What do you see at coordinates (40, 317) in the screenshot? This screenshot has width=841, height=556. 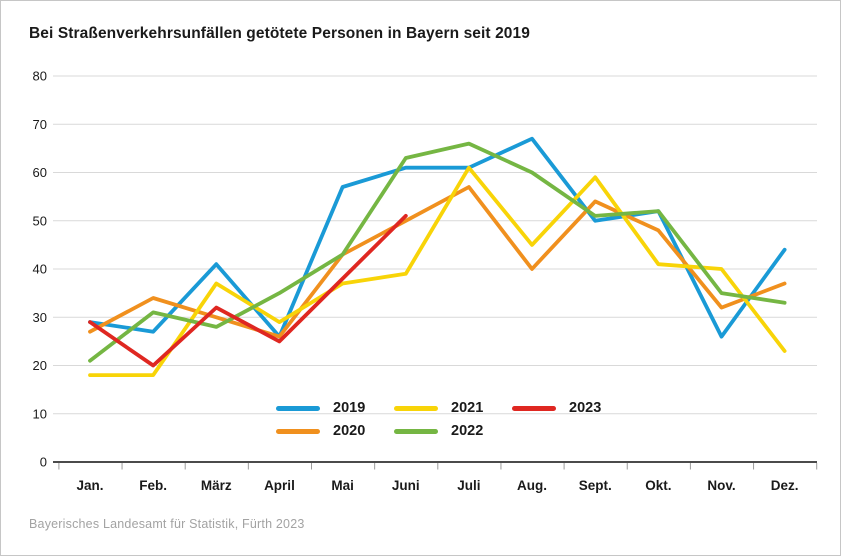 I see `y-axis-label-30: 30` at bounding box center [40, 317].